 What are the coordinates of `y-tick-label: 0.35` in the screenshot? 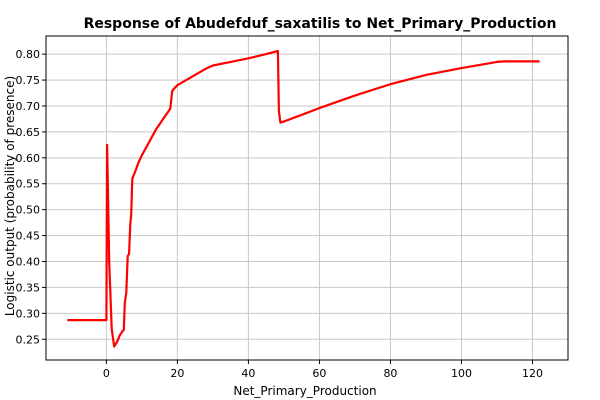 It's located at (28, 287).